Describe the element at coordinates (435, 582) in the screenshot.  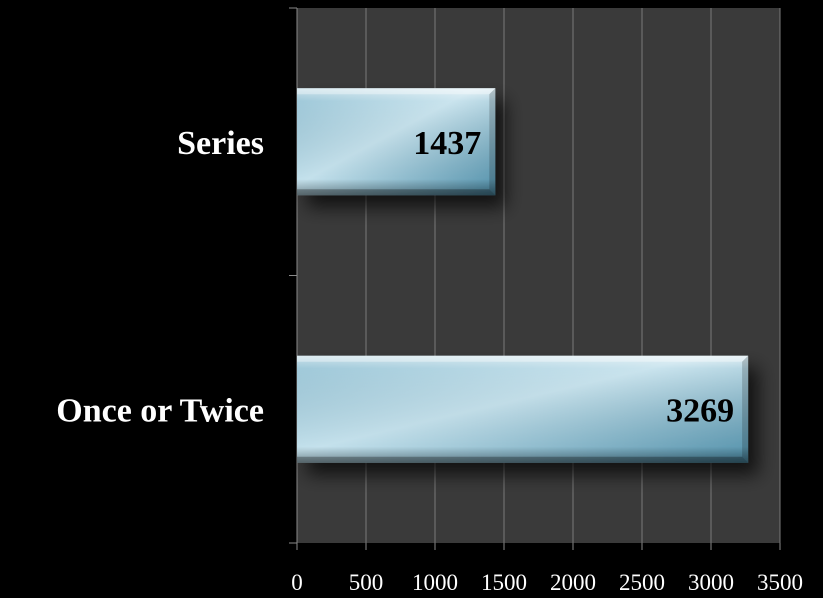
I see `x-tick-label-1000: 1000` at that location.